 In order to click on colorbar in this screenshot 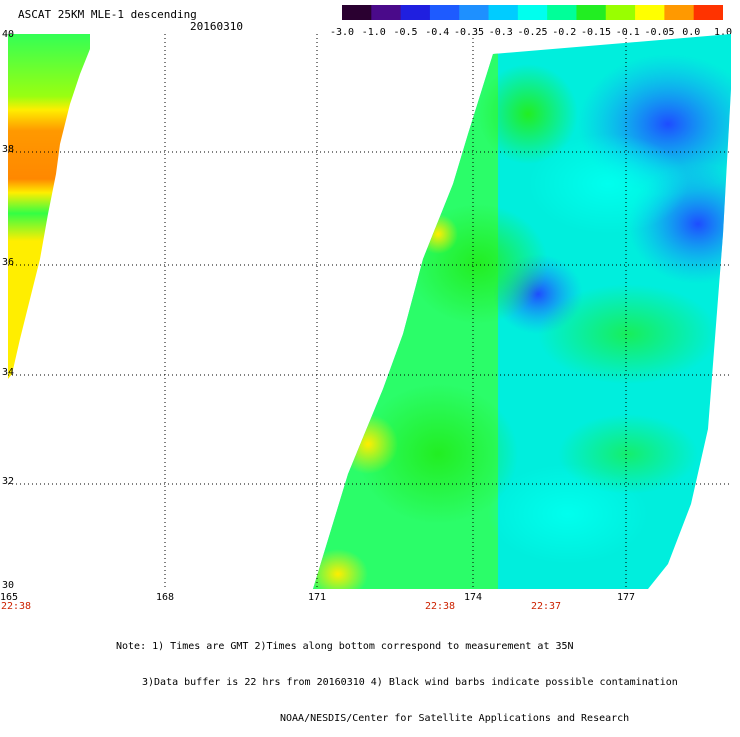, I will do `click(532, 12)`.